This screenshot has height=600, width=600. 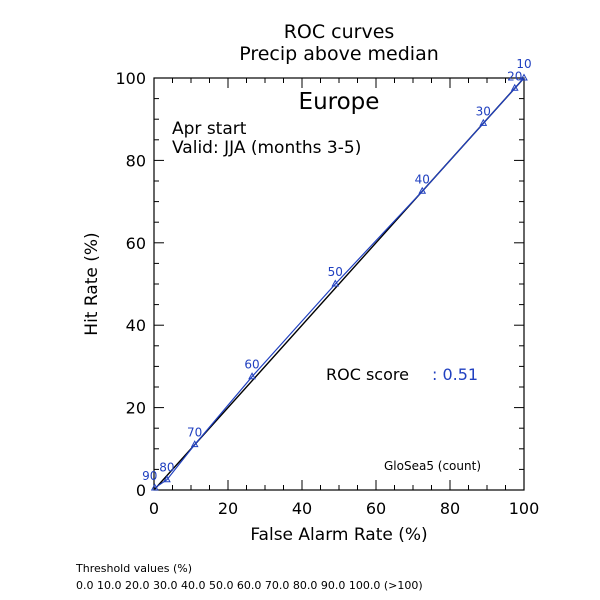 What do you see at coordinates (228, 508) in the screenshot?
I see `x-tick-label: 20` at bounding box center [228, 508].